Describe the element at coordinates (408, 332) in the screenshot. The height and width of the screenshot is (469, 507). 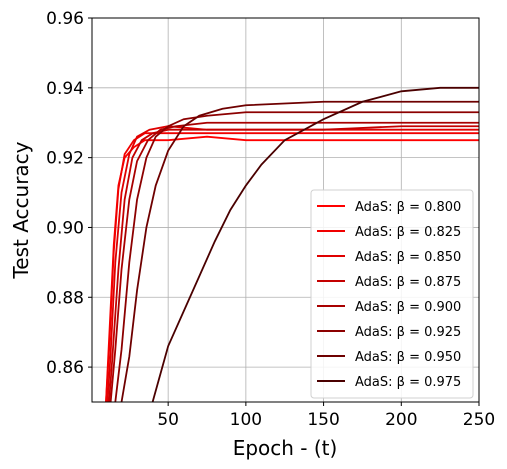
I see `legend-label: AdaS: β = 0.925` at that location.